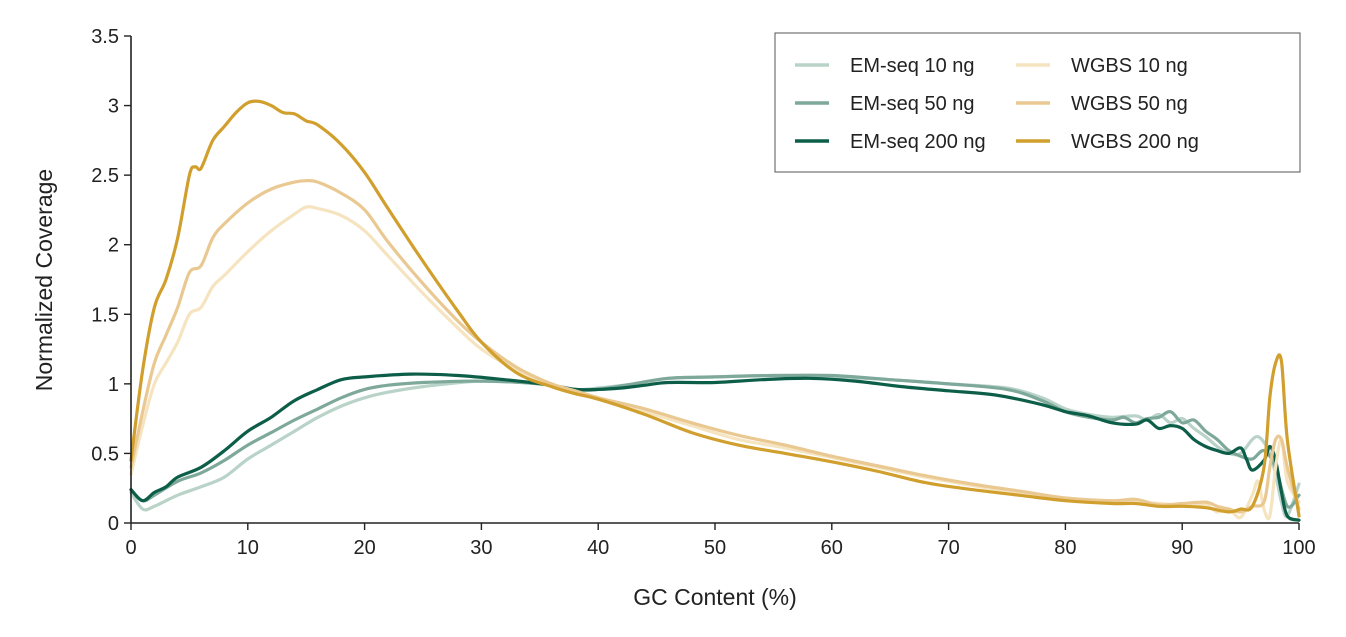  Describe the element at coordinates (481, 548) in the screenshot. I see `x-tick-label: 30` at that location.